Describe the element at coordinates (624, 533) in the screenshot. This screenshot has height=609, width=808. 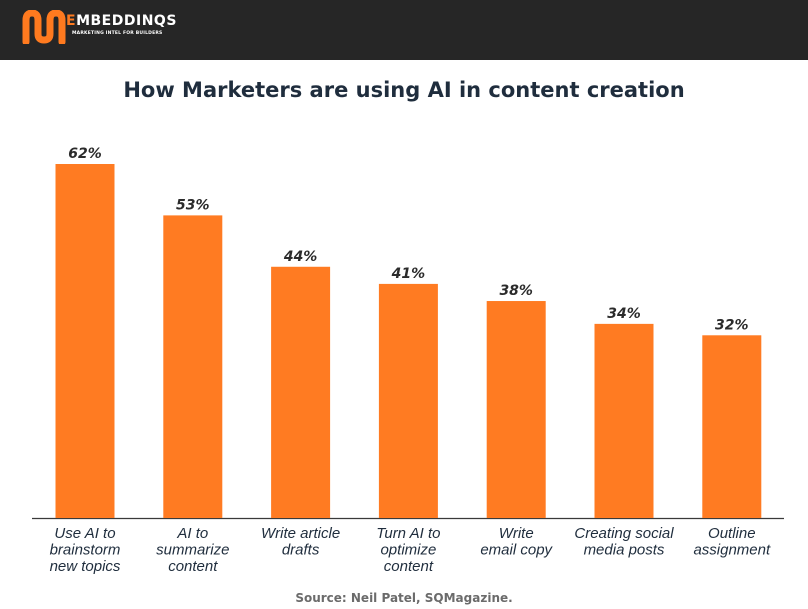
I see `category-label-line: Creating social` at that location.